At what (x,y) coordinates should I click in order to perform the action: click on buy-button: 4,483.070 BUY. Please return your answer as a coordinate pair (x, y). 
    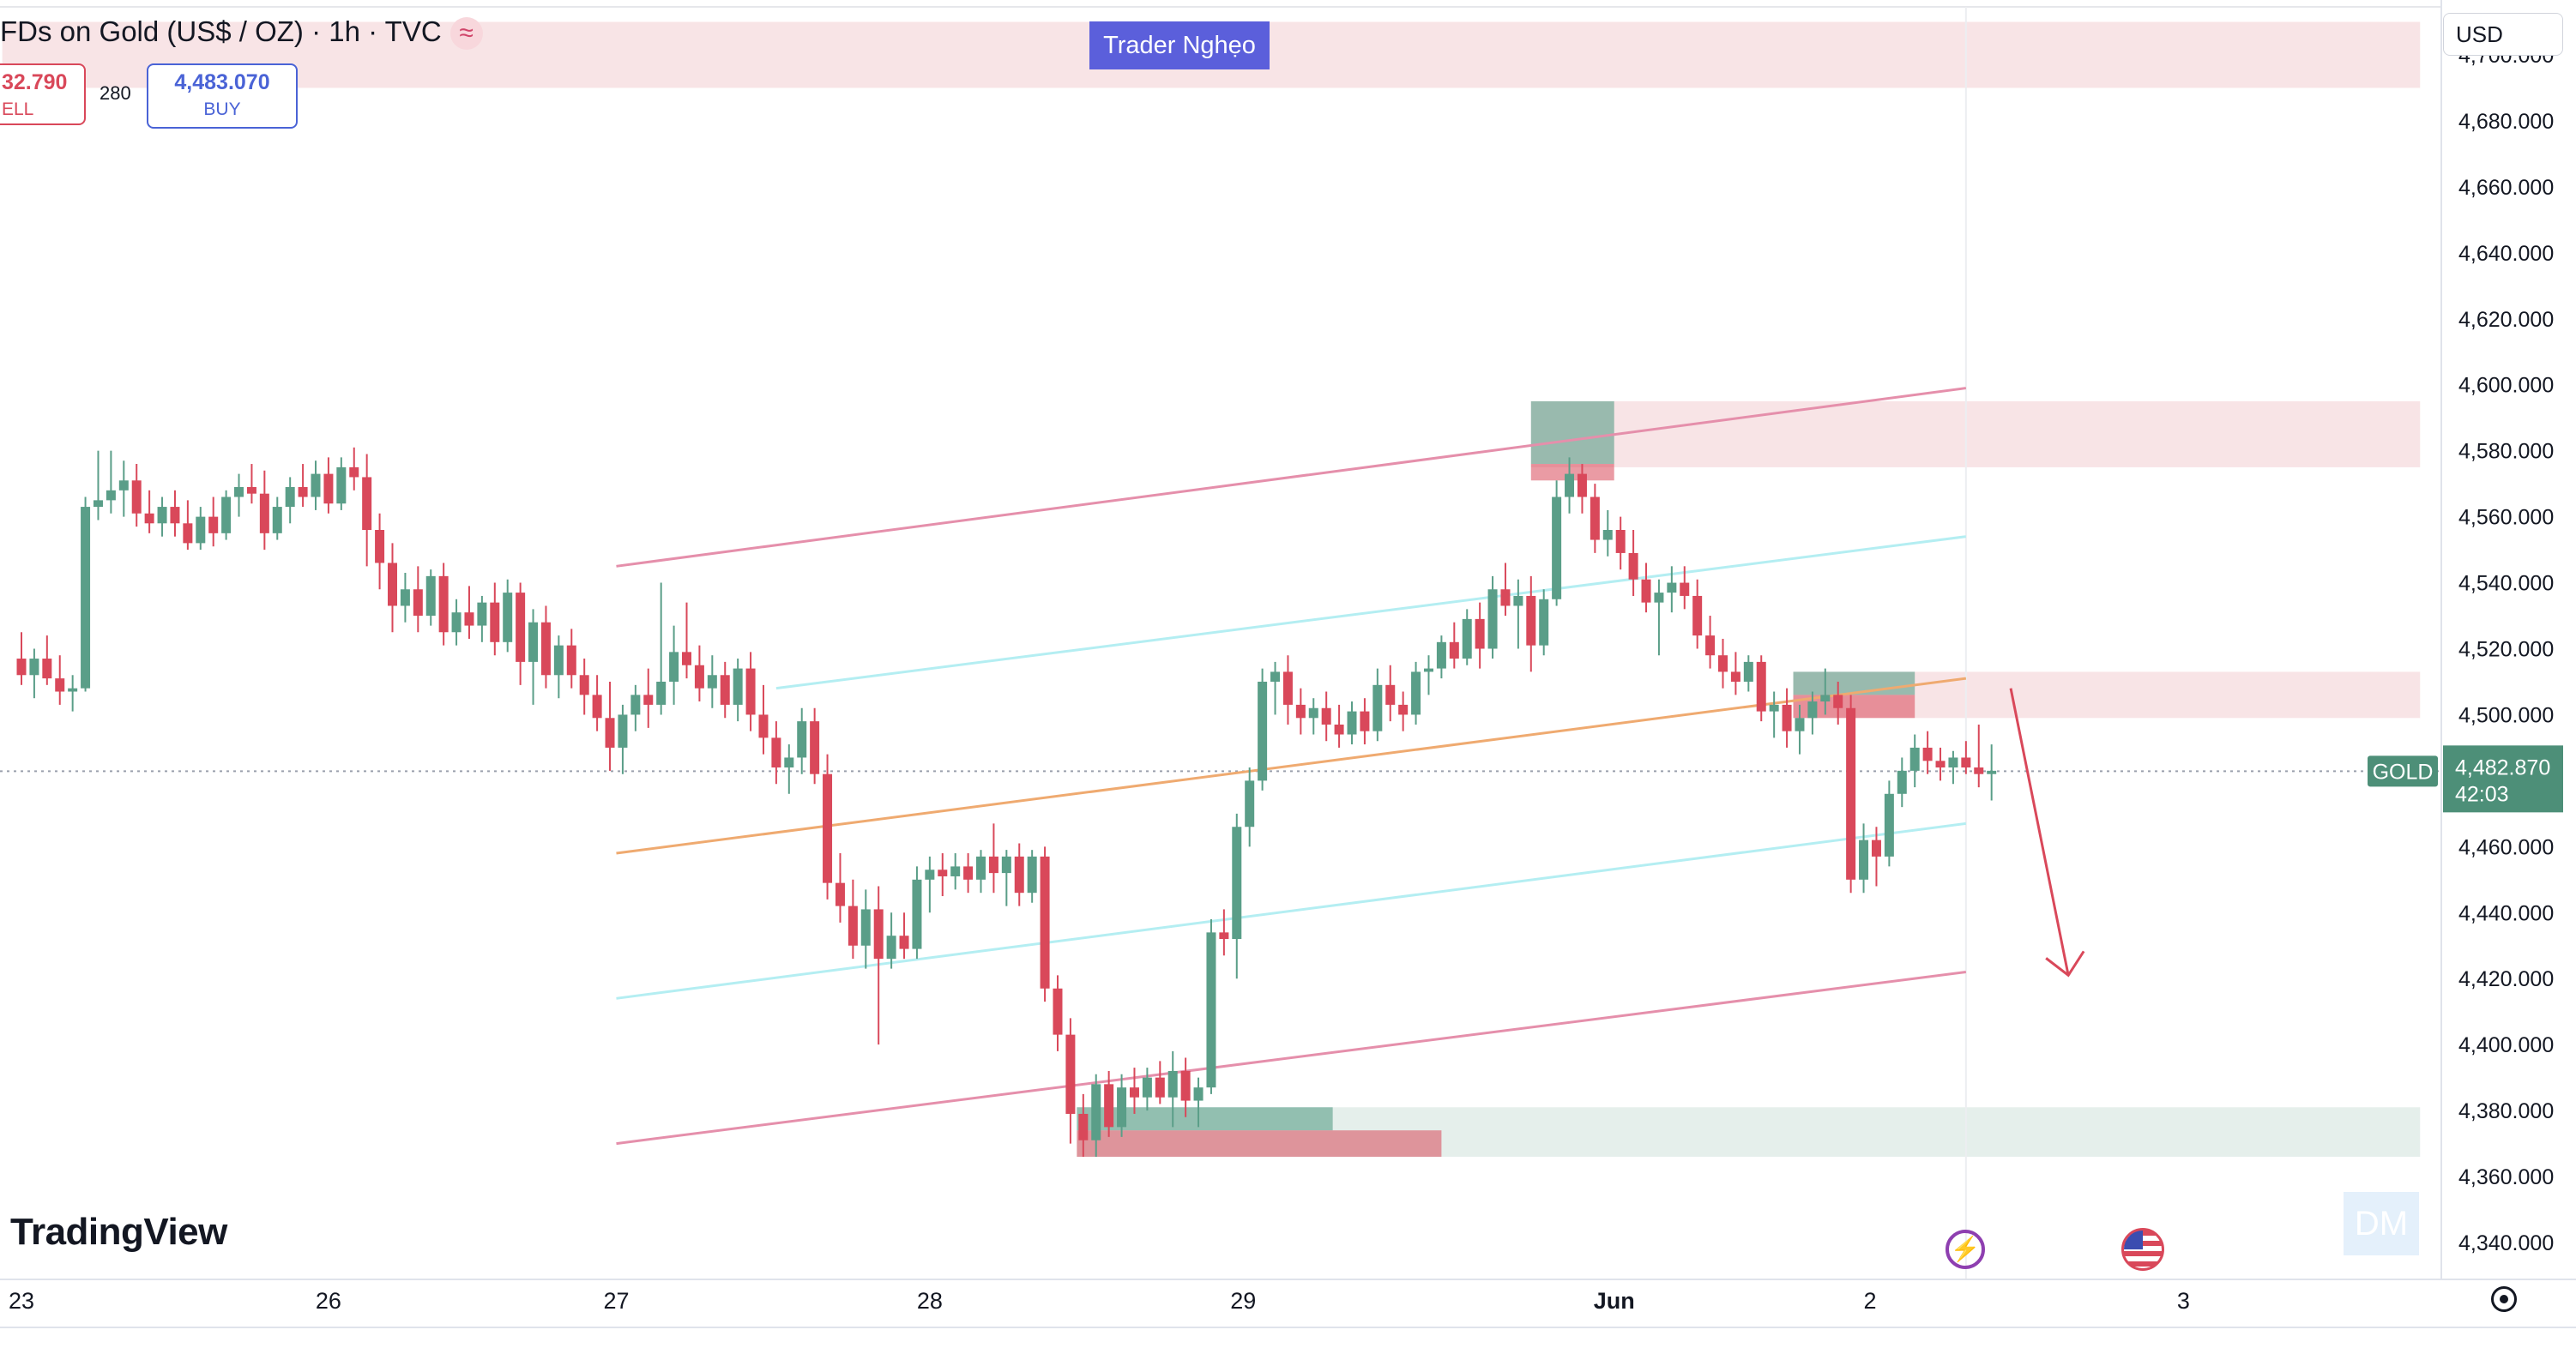
    Looking at the image, I should click on (223, 96).